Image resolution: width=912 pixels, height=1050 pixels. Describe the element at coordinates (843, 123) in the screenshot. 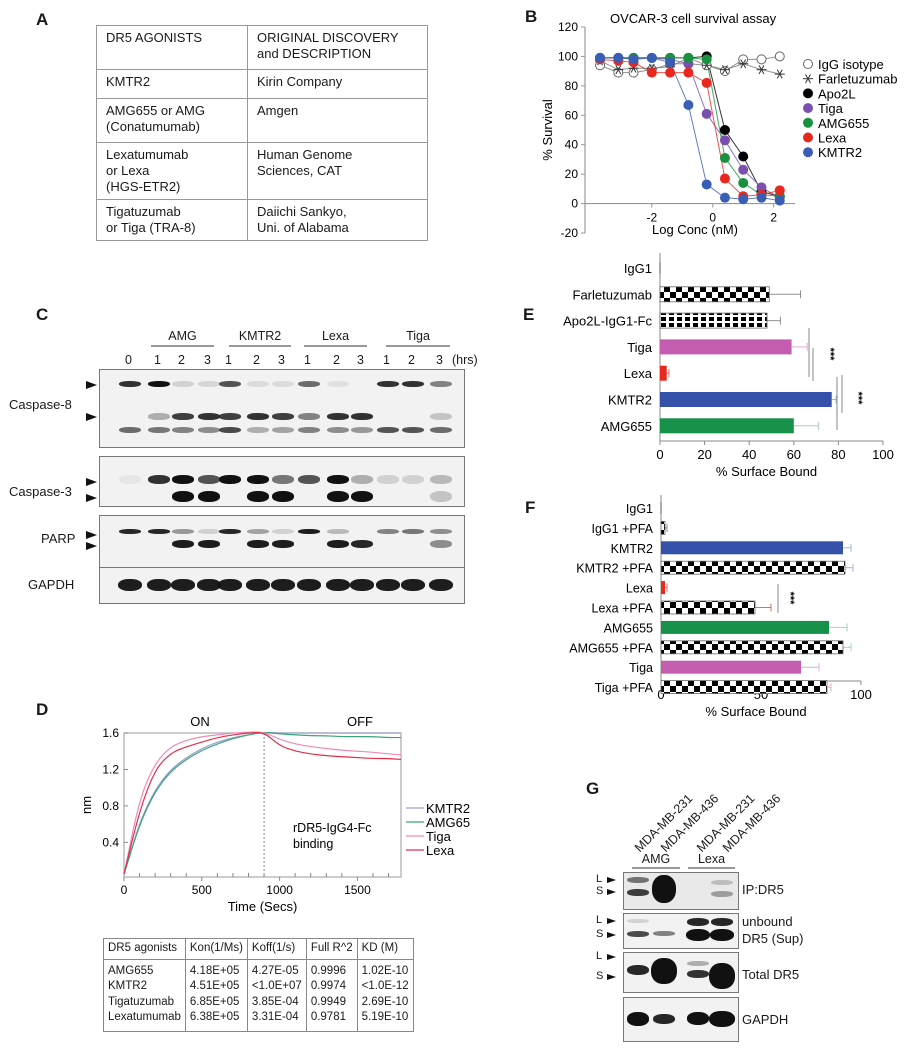

I see `svg-text: AMG655` at that location.